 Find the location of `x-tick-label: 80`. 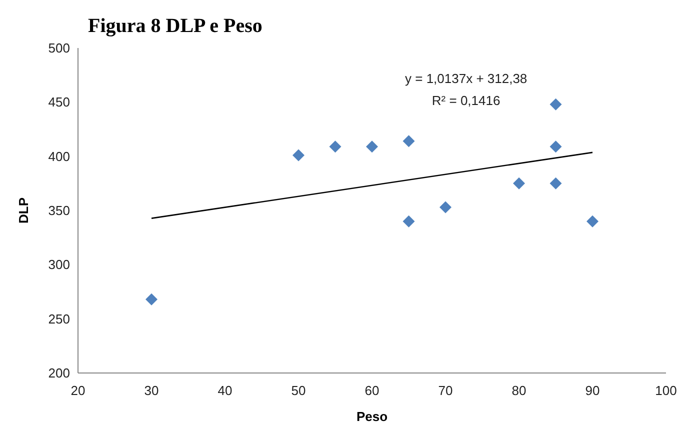

x-tick-label: 80 is located at coordinates (519, 390).